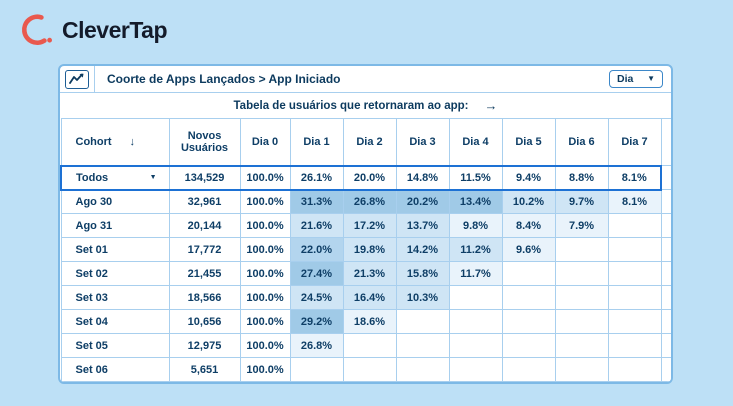 The width and height of the screenshot is (733, 406). I want to click on header-divider, so click(94, 79).